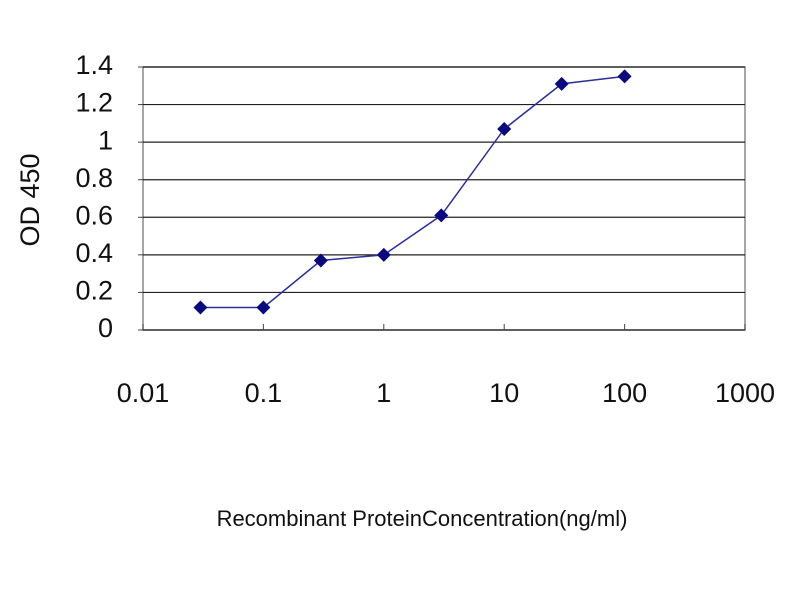 The height and width of the screenshot is (600, 800). I want to click on y-tick-label: 0.8, so click(94, 178).